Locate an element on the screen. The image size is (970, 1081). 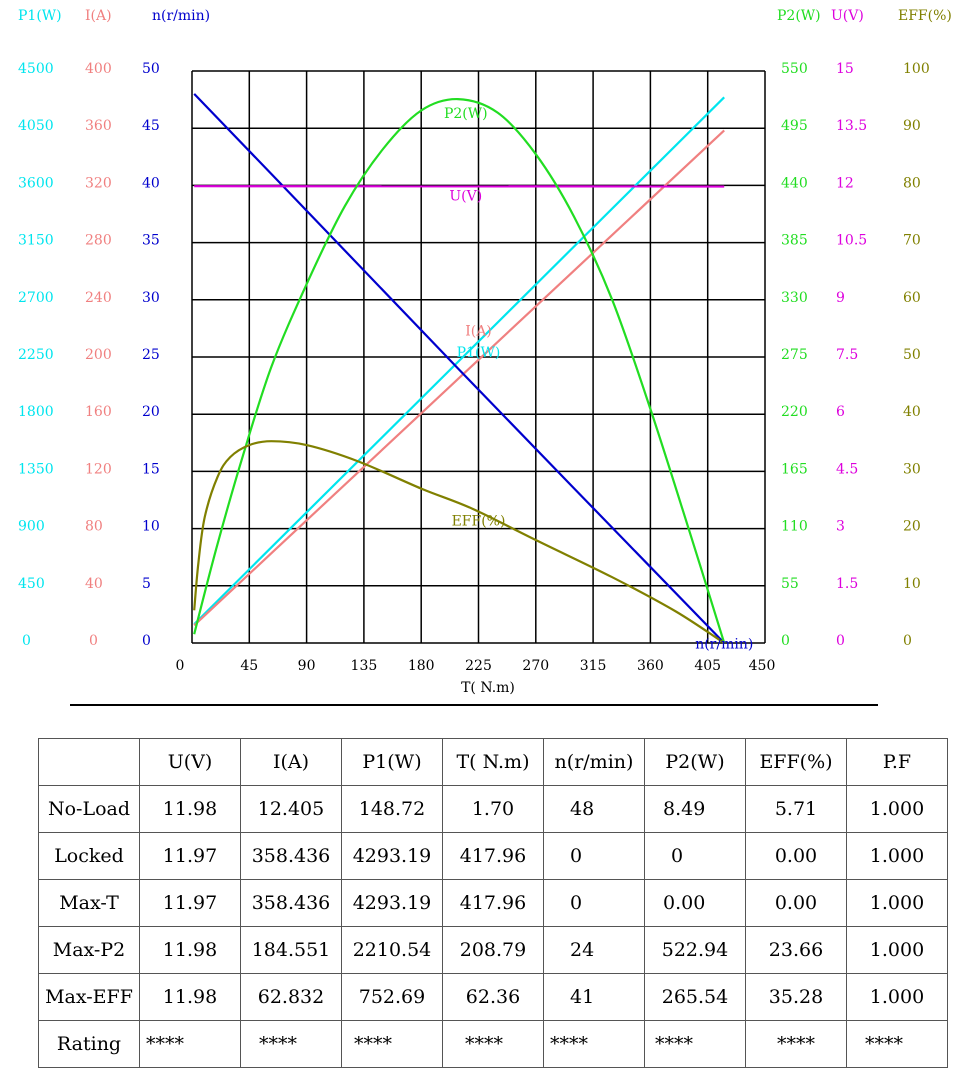
series-label-U: U(V) is located at coordinates (465, 197).